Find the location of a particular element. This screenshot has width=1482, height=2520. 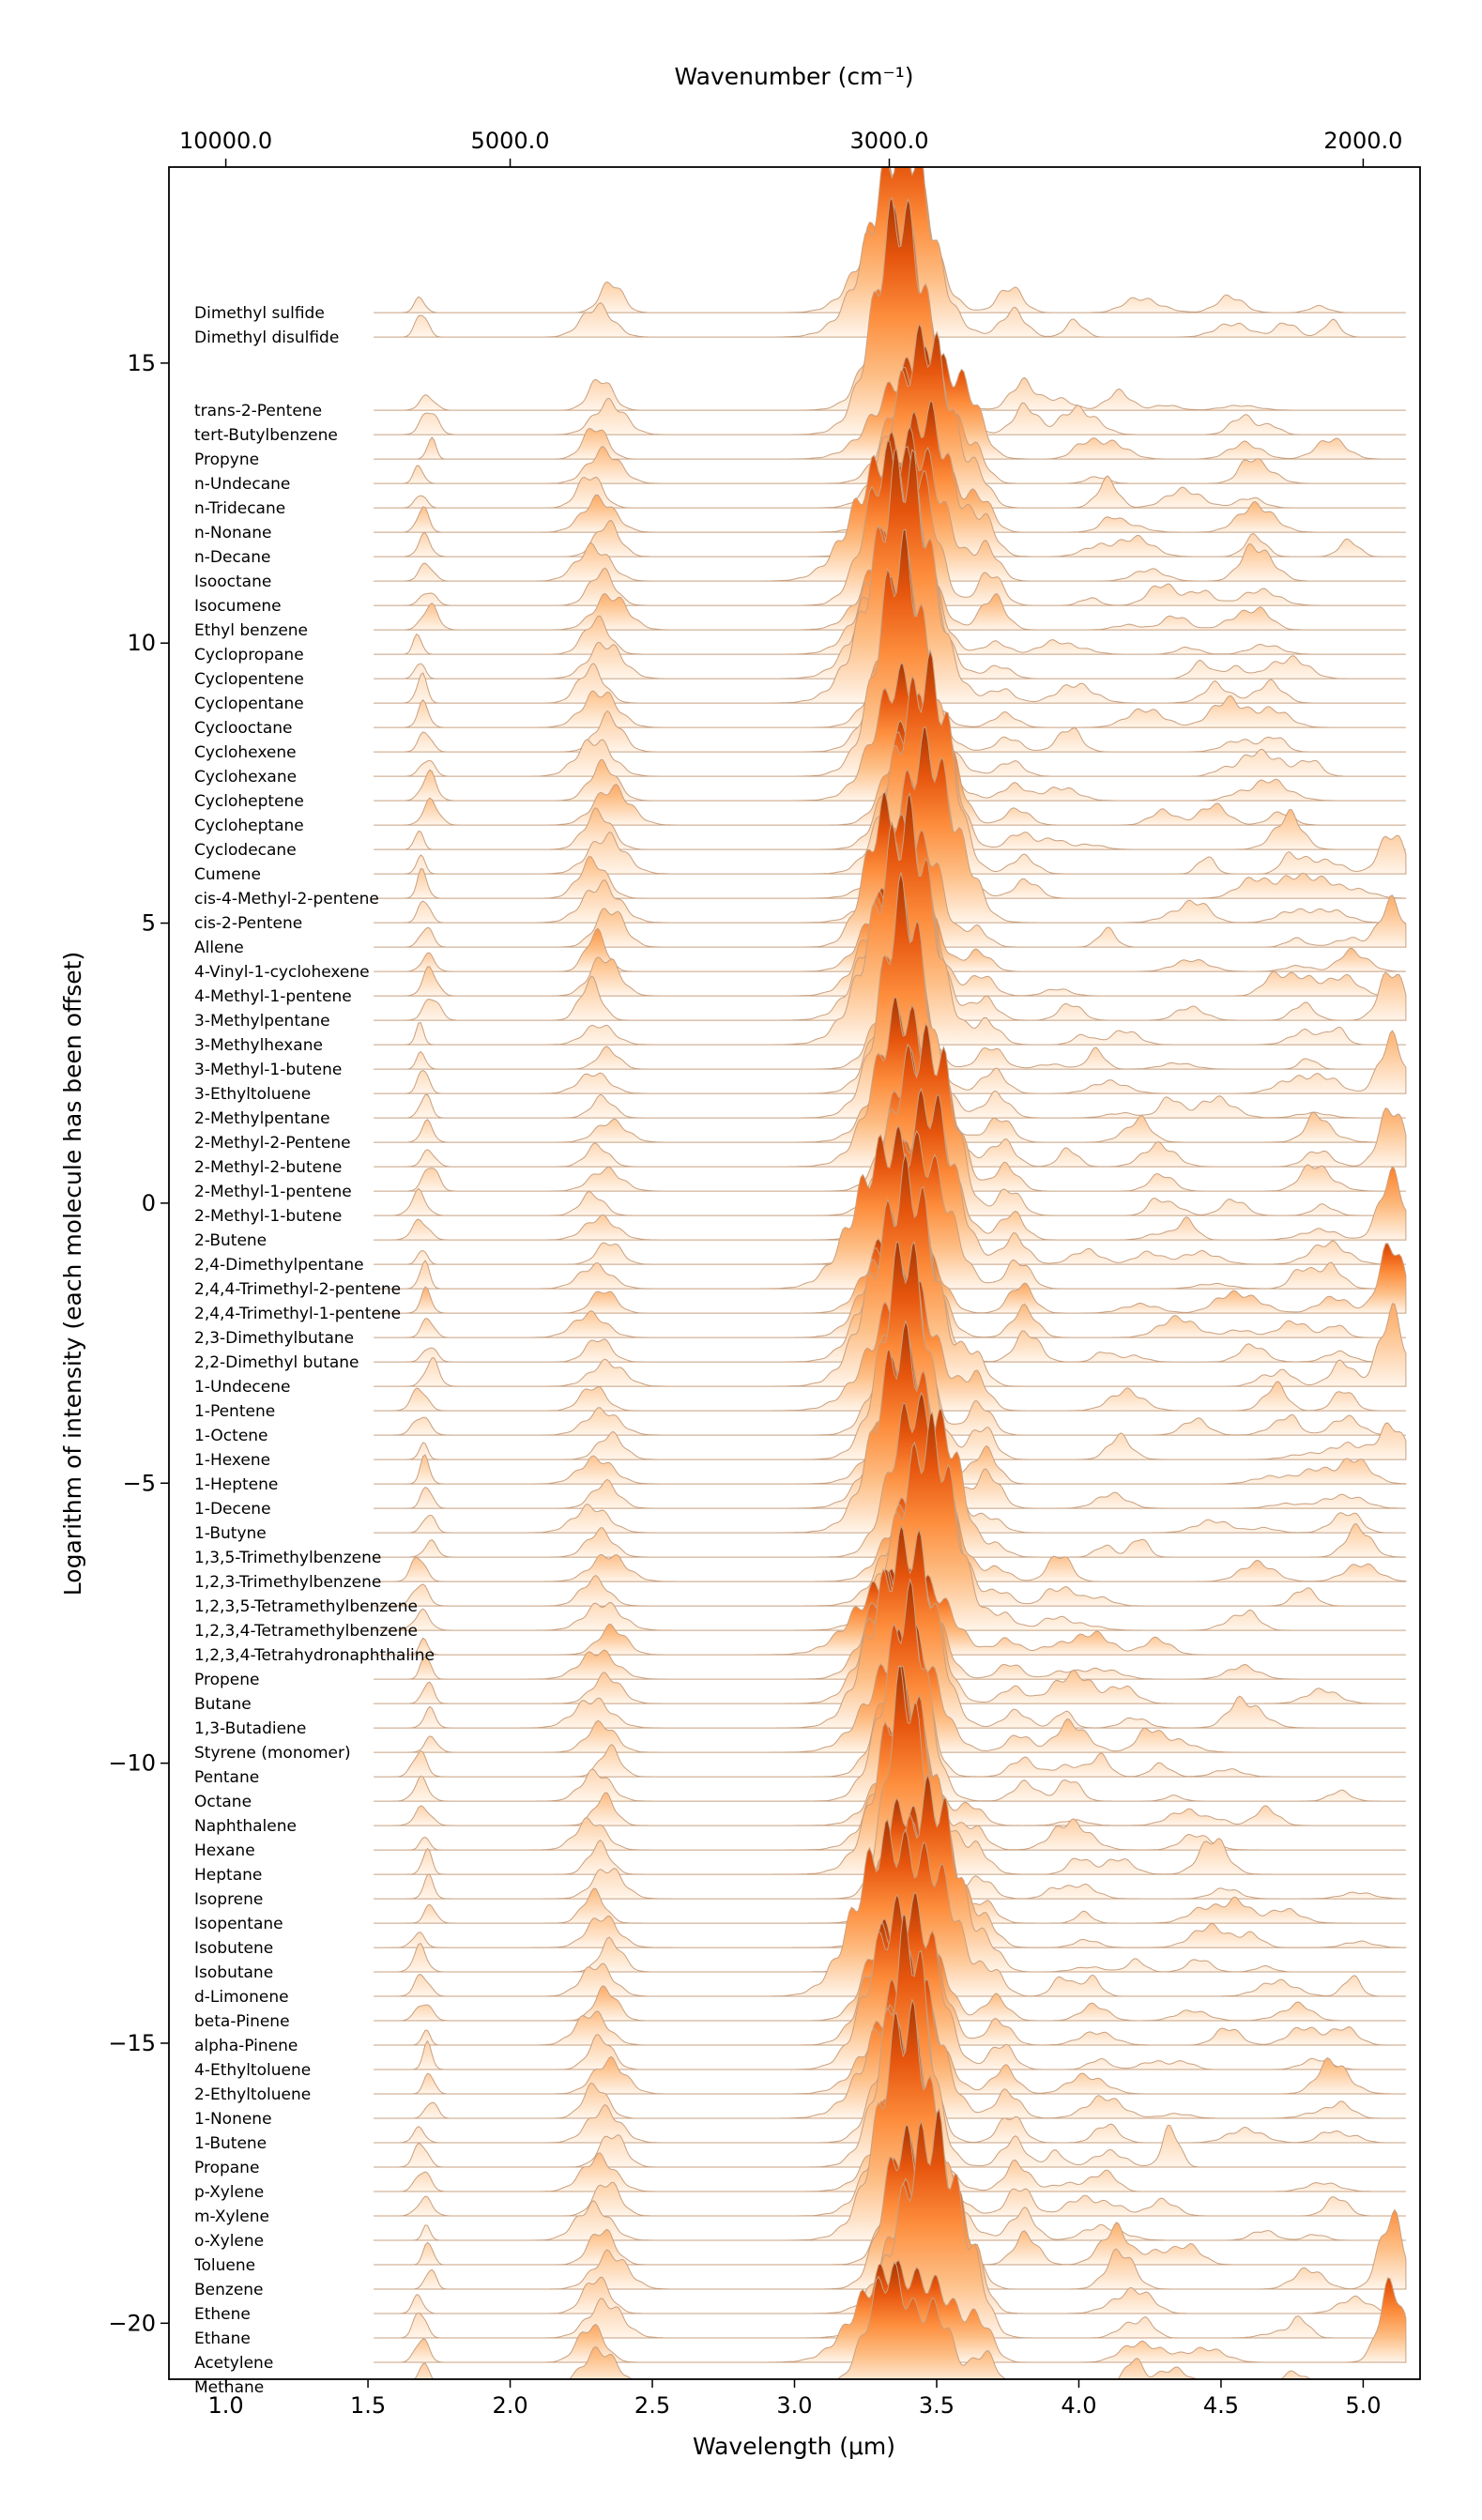

molecule-label: Cyclodecane is located at coordinates (245, 850).